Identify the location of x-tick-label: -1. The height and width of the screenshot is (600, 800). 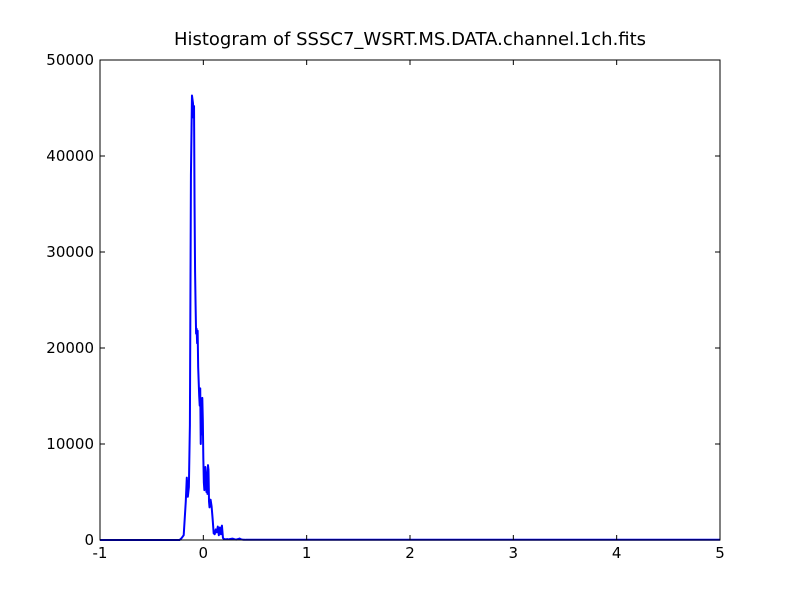
(100, 553).